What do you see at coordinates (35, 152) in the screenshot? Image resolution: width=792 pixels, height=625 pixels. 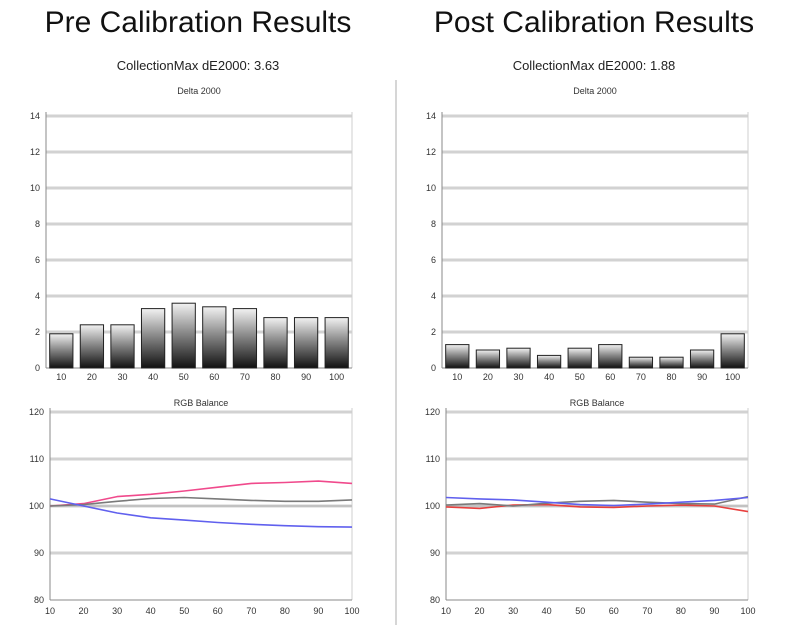 I see `pre-de-ytick-label: 12` at bounding box center [35, 152].